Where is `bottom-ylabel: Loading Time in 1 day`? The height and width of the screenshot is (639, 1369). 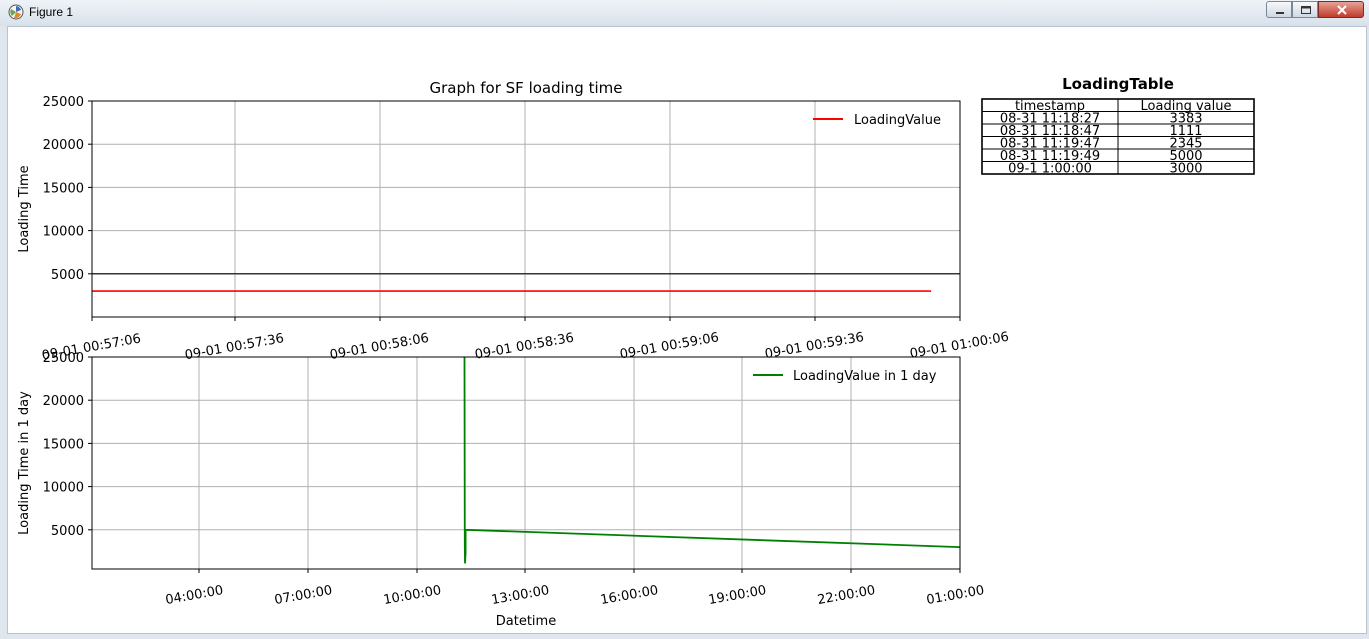 bottom-ylabel: Loading Time in 1 day is located at coordinates (24, 463).